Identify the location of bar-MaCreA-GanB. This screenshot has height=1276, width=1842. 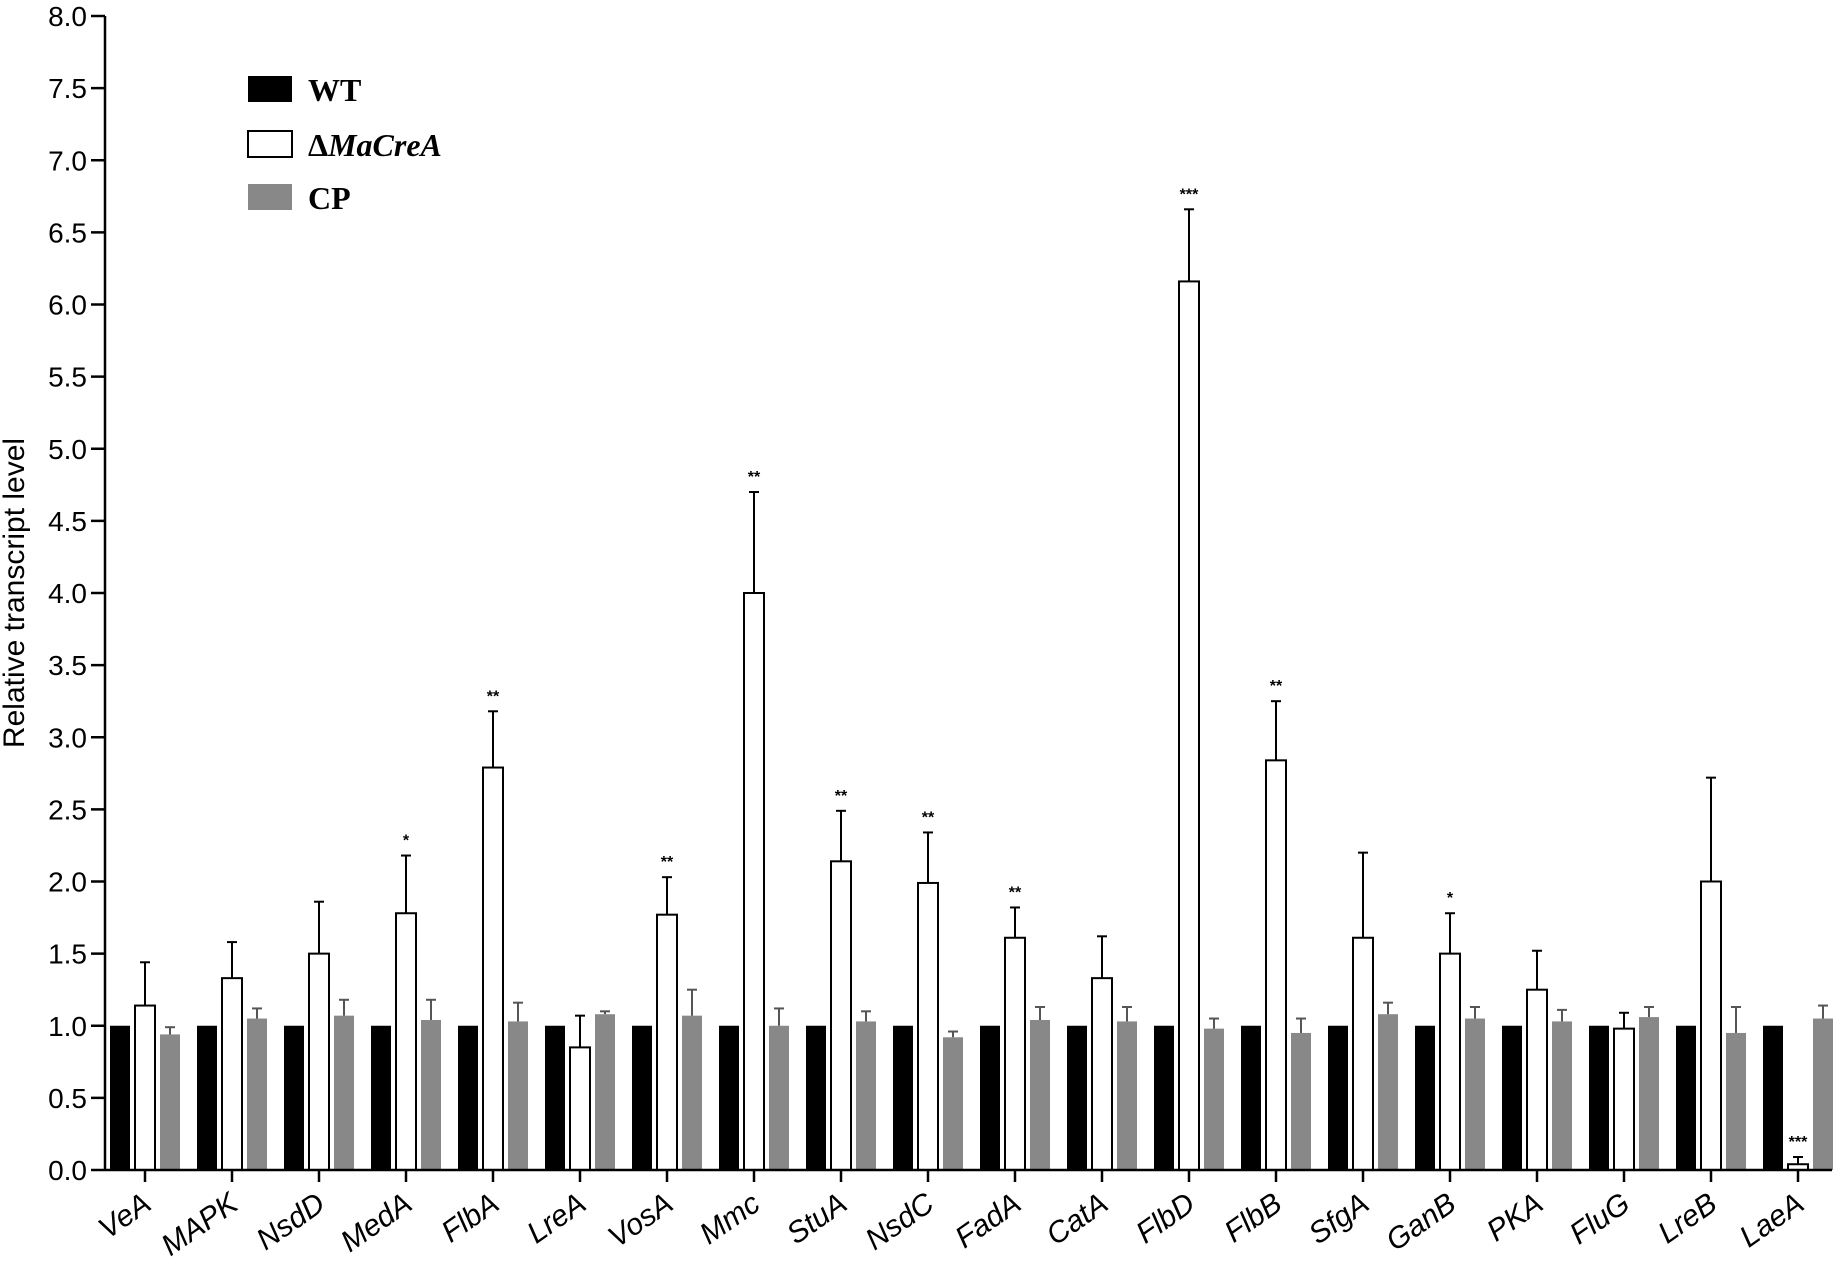
(1450, 1061).